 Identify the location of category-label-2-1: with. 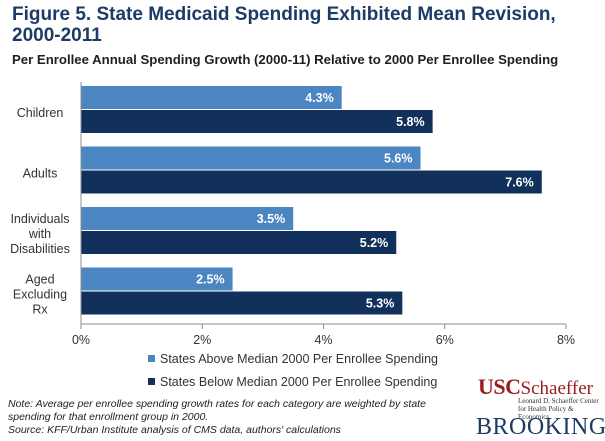
(39, 234).